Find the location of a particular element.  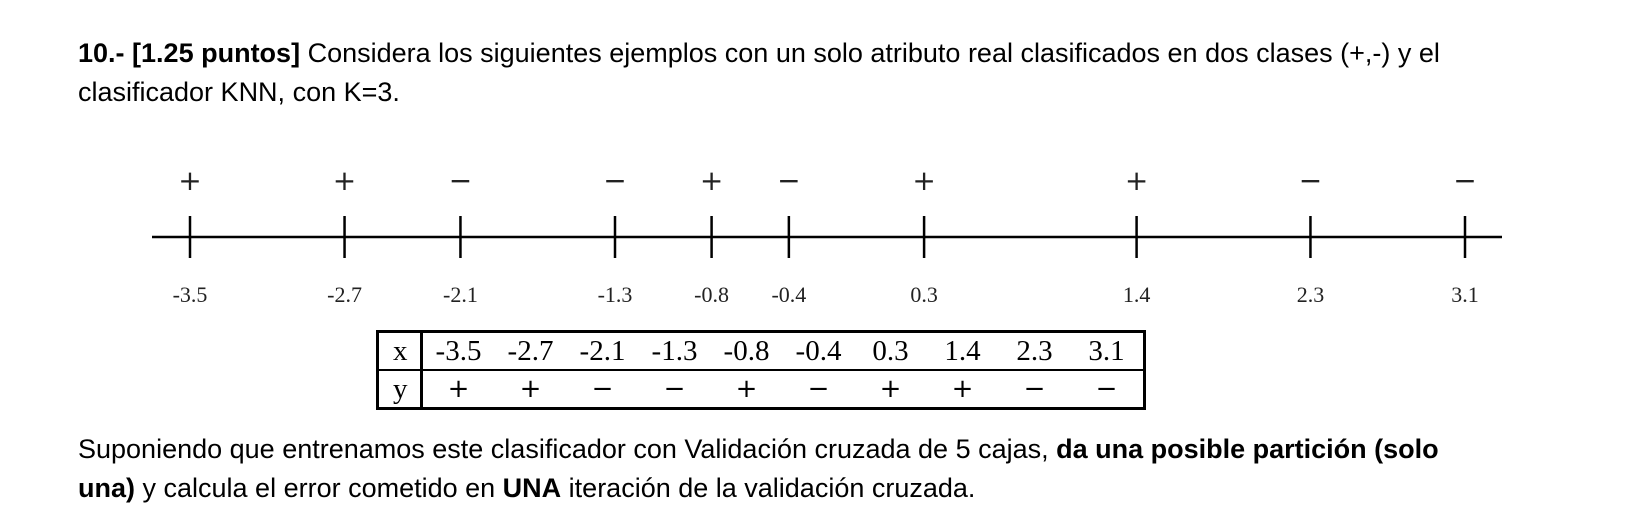

table-cell-x: 0.3 is located at coordinates (890, 351).